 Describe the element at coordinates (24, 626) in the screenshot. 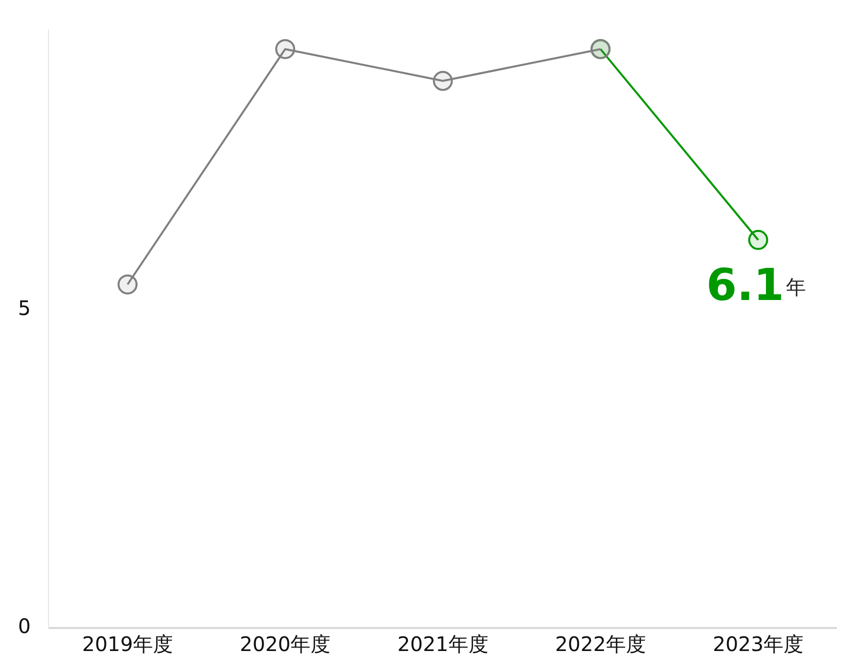

I see `y-tick-label: 0` at that location.